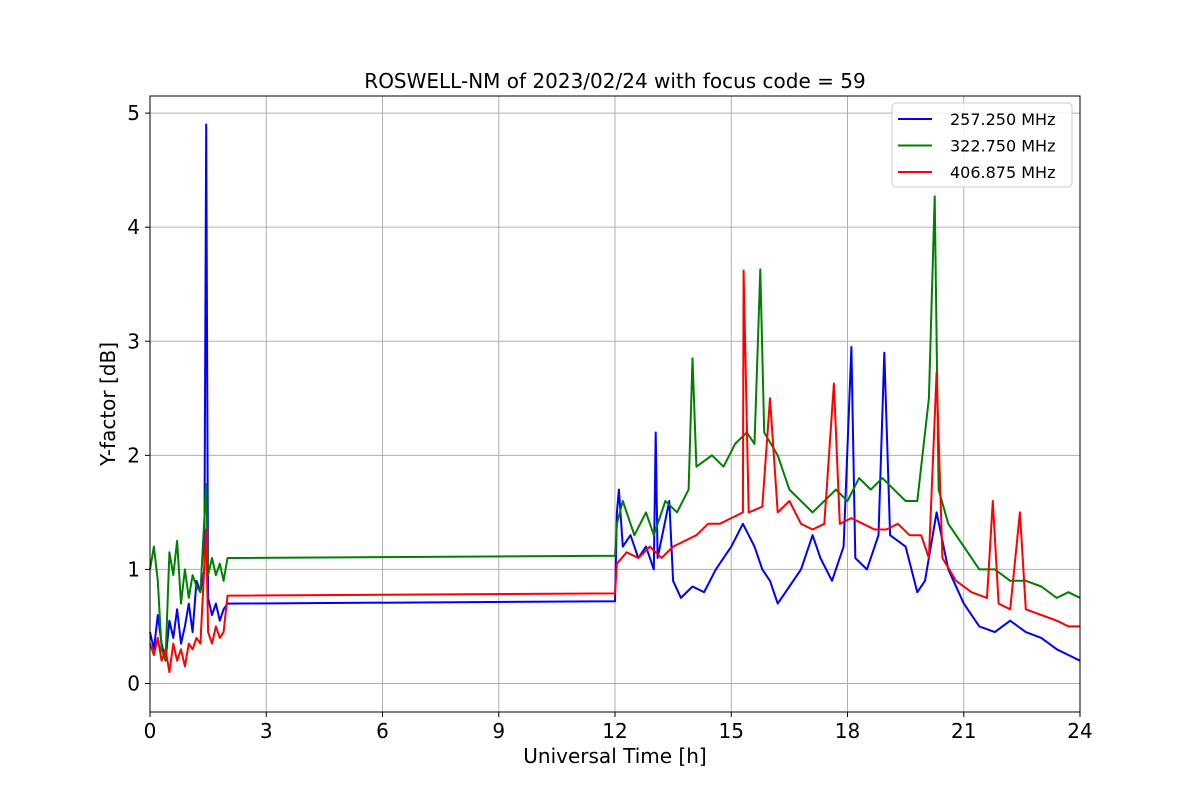 The width and height of the screenshot is (1200, 800). Describe the element at coordinates (1079, 731) in the screenshot. I see `x-tick-label: 24` at that location.